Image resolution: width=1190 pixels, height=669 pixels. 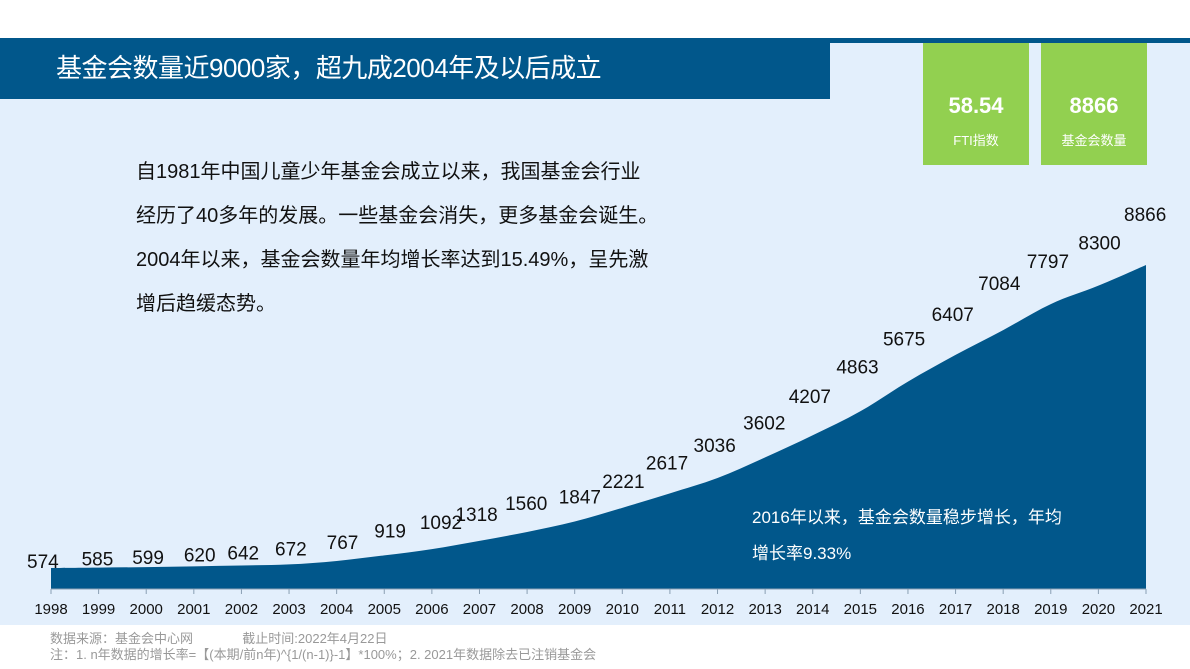 What do you see at coordinates (479, 609) in the screenshot?
I see `x-tick-label: 2007` at bounding box center [479, 609].